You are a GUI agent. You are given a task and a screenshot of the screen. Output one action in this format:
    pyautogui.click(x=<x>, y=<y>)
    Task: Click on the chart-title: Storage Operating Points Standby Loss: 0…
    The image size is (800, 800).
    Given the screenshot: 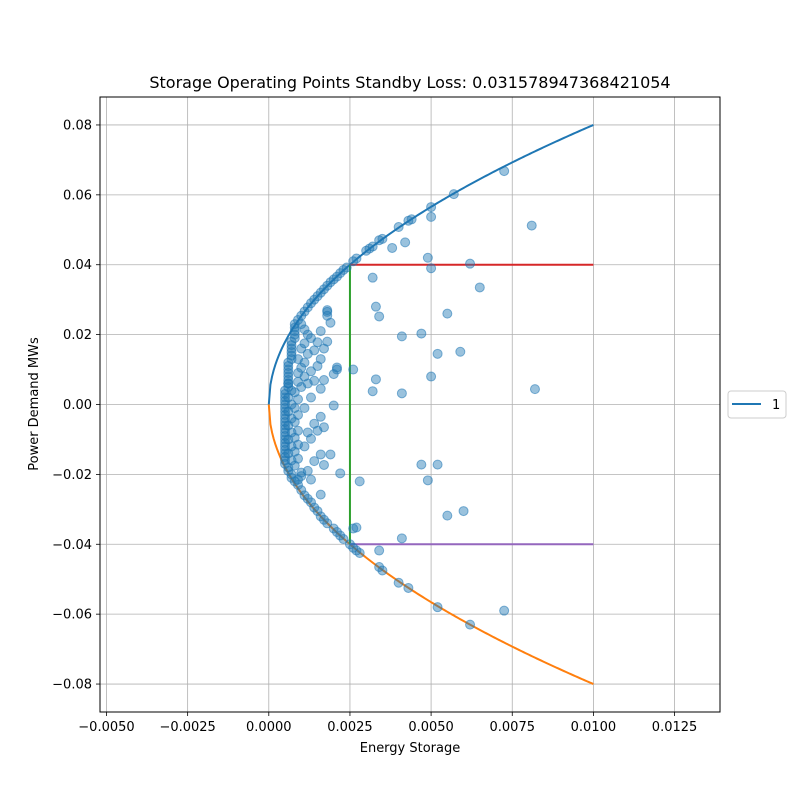 What is the action you would take?
    pyautogui.click(x=409, y=82)
    